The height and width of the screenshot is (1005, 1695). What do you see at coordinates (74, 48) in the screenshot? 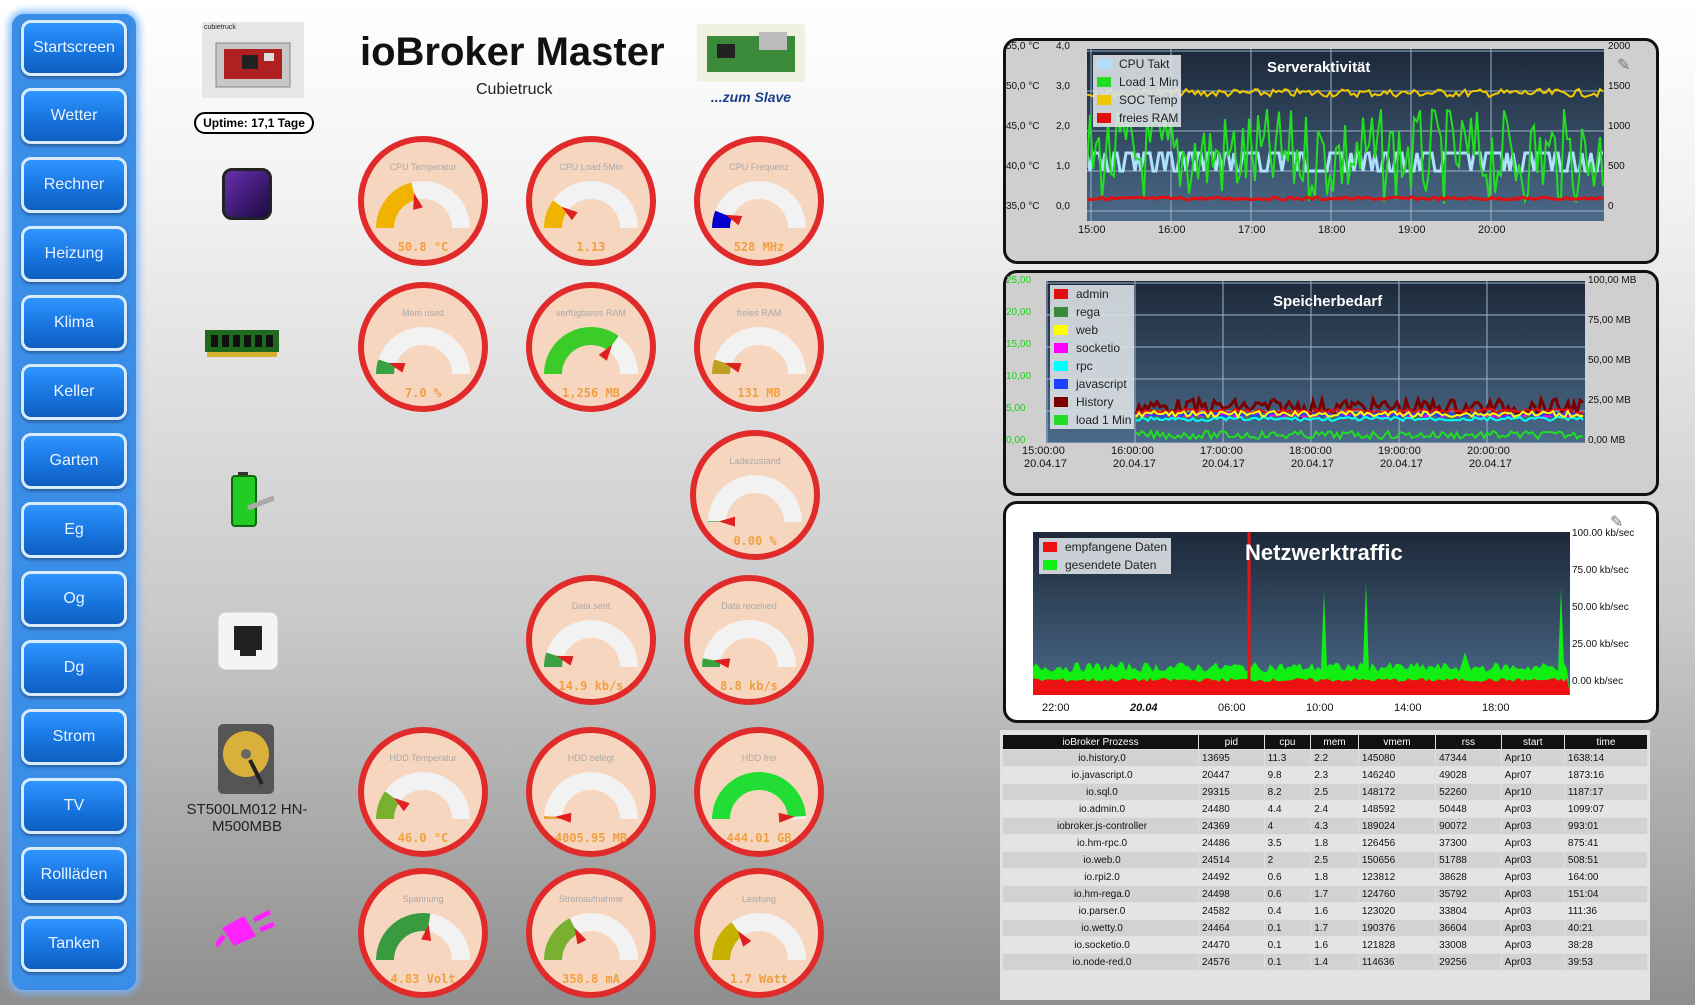
I see `nav-startscreen-button: Startscreen` at bounding box center [74, 48].